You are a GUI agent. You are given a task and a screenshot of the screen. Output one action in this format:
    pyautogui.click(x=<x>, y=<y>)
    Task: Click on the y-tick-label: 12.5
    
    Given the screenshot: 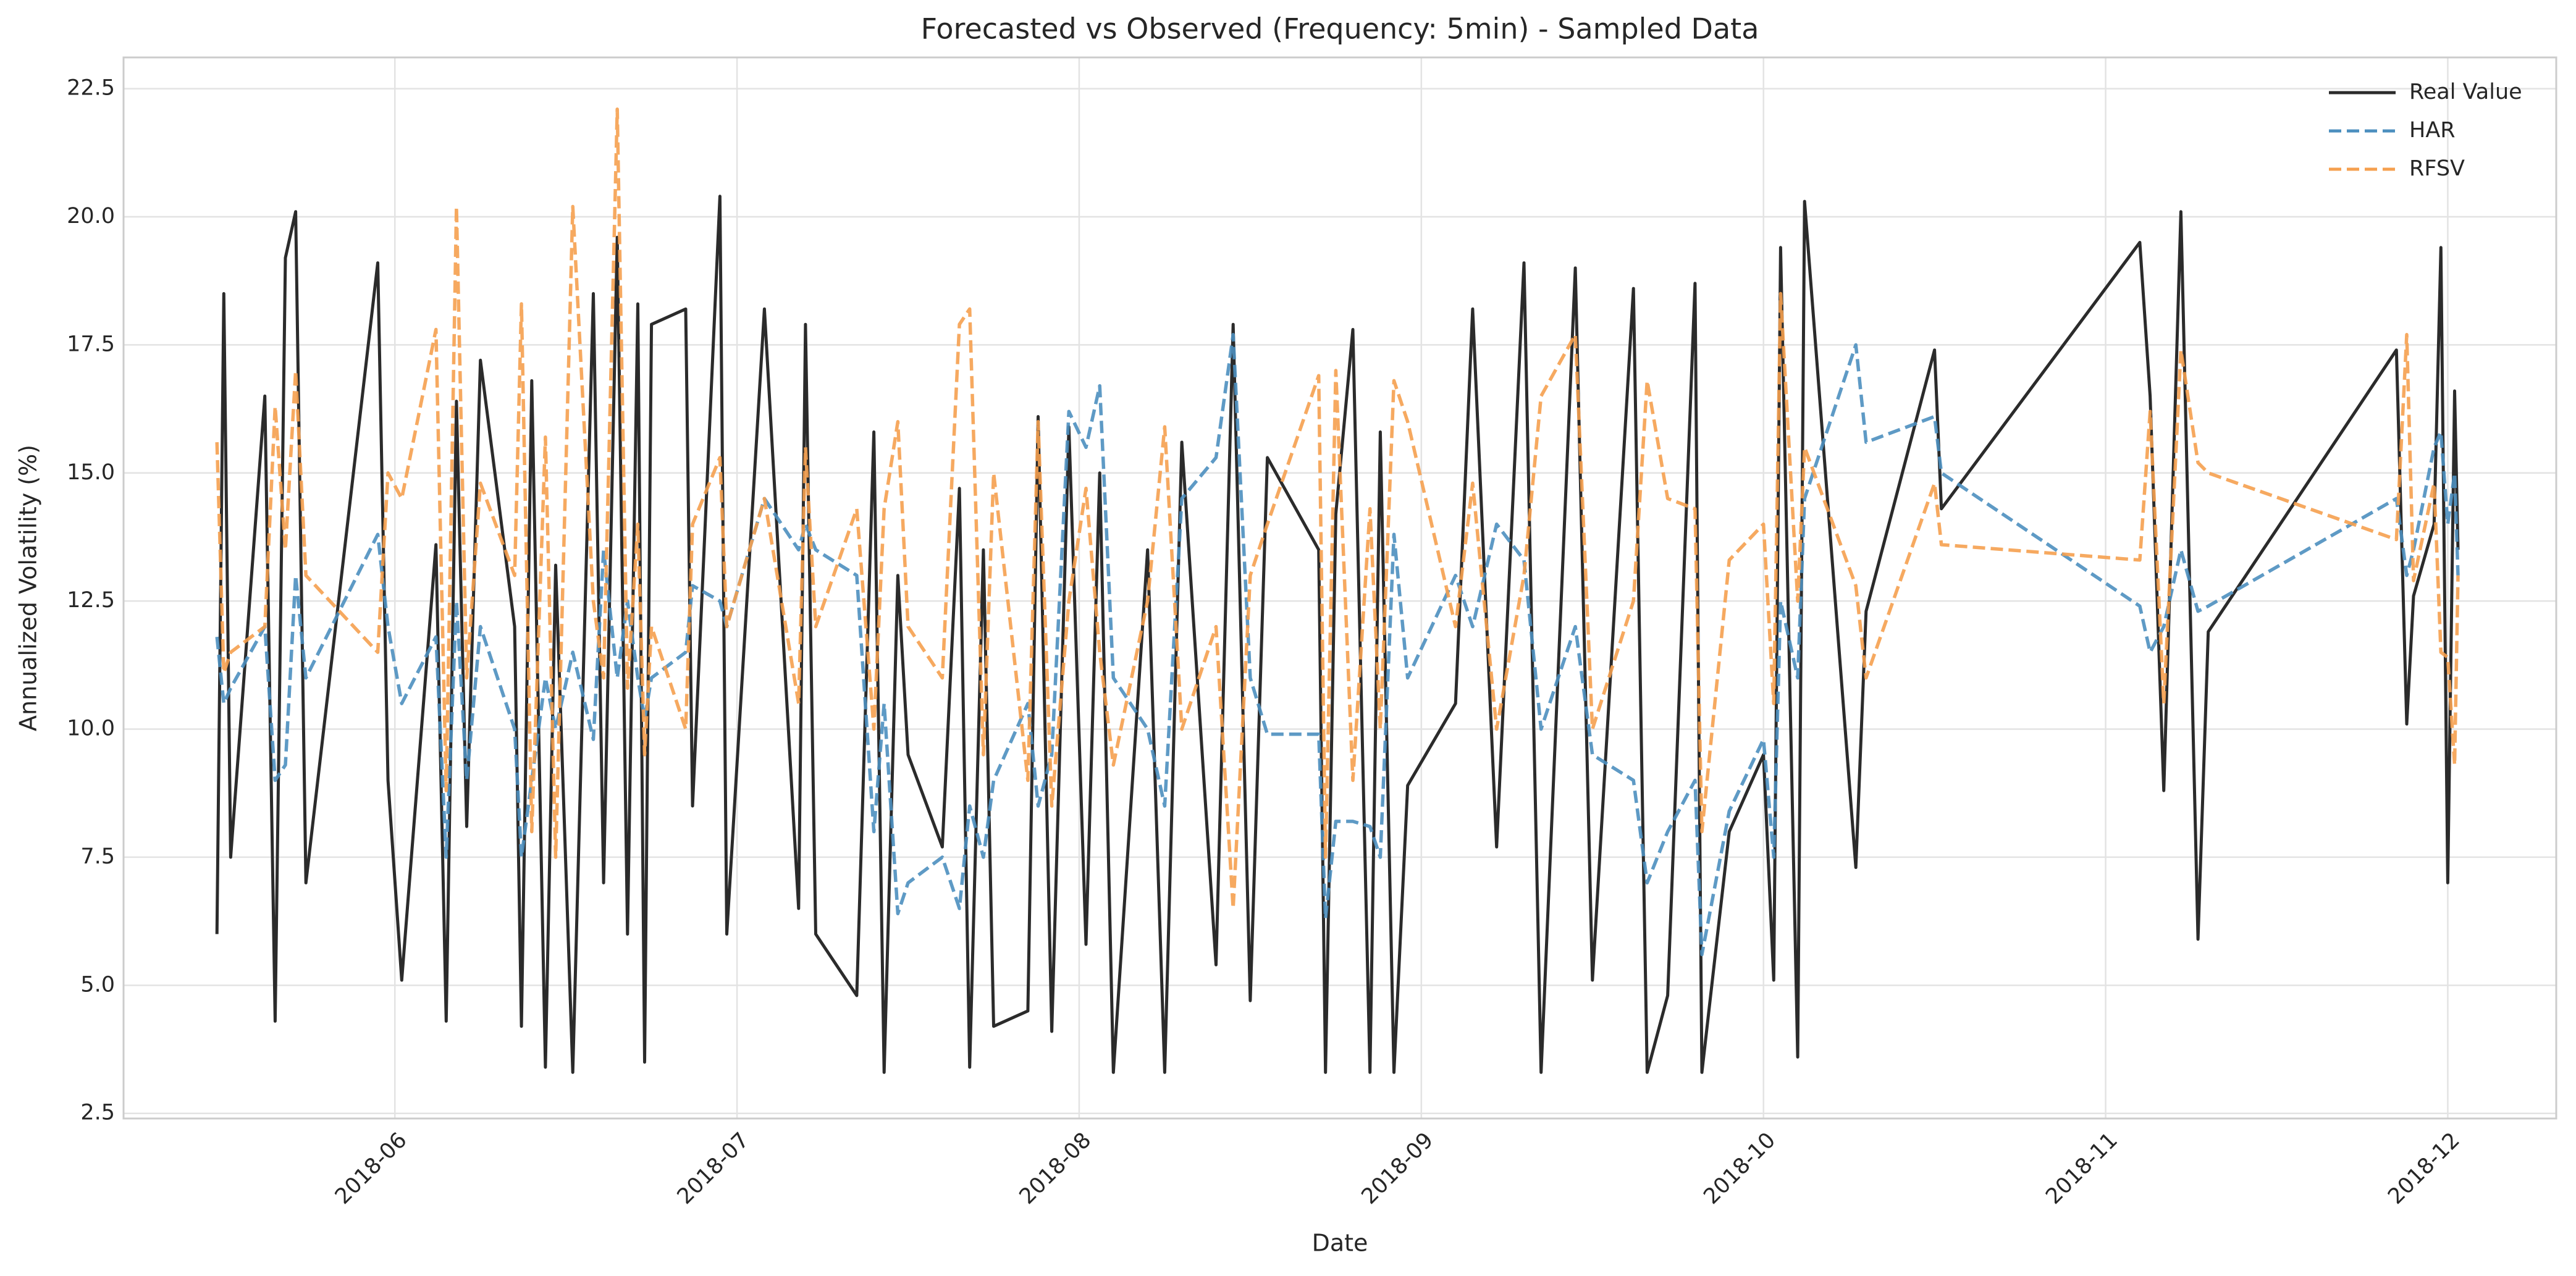 What is the action you would take?
    pyautogui.click(x=91, y=600)
    